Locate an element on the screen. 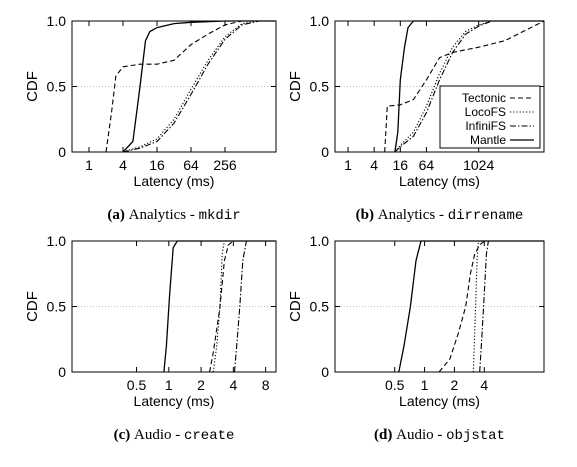 The height and width of the screenshot is (467, 577). caption-label: (d) is located at coordinates (385, 435).